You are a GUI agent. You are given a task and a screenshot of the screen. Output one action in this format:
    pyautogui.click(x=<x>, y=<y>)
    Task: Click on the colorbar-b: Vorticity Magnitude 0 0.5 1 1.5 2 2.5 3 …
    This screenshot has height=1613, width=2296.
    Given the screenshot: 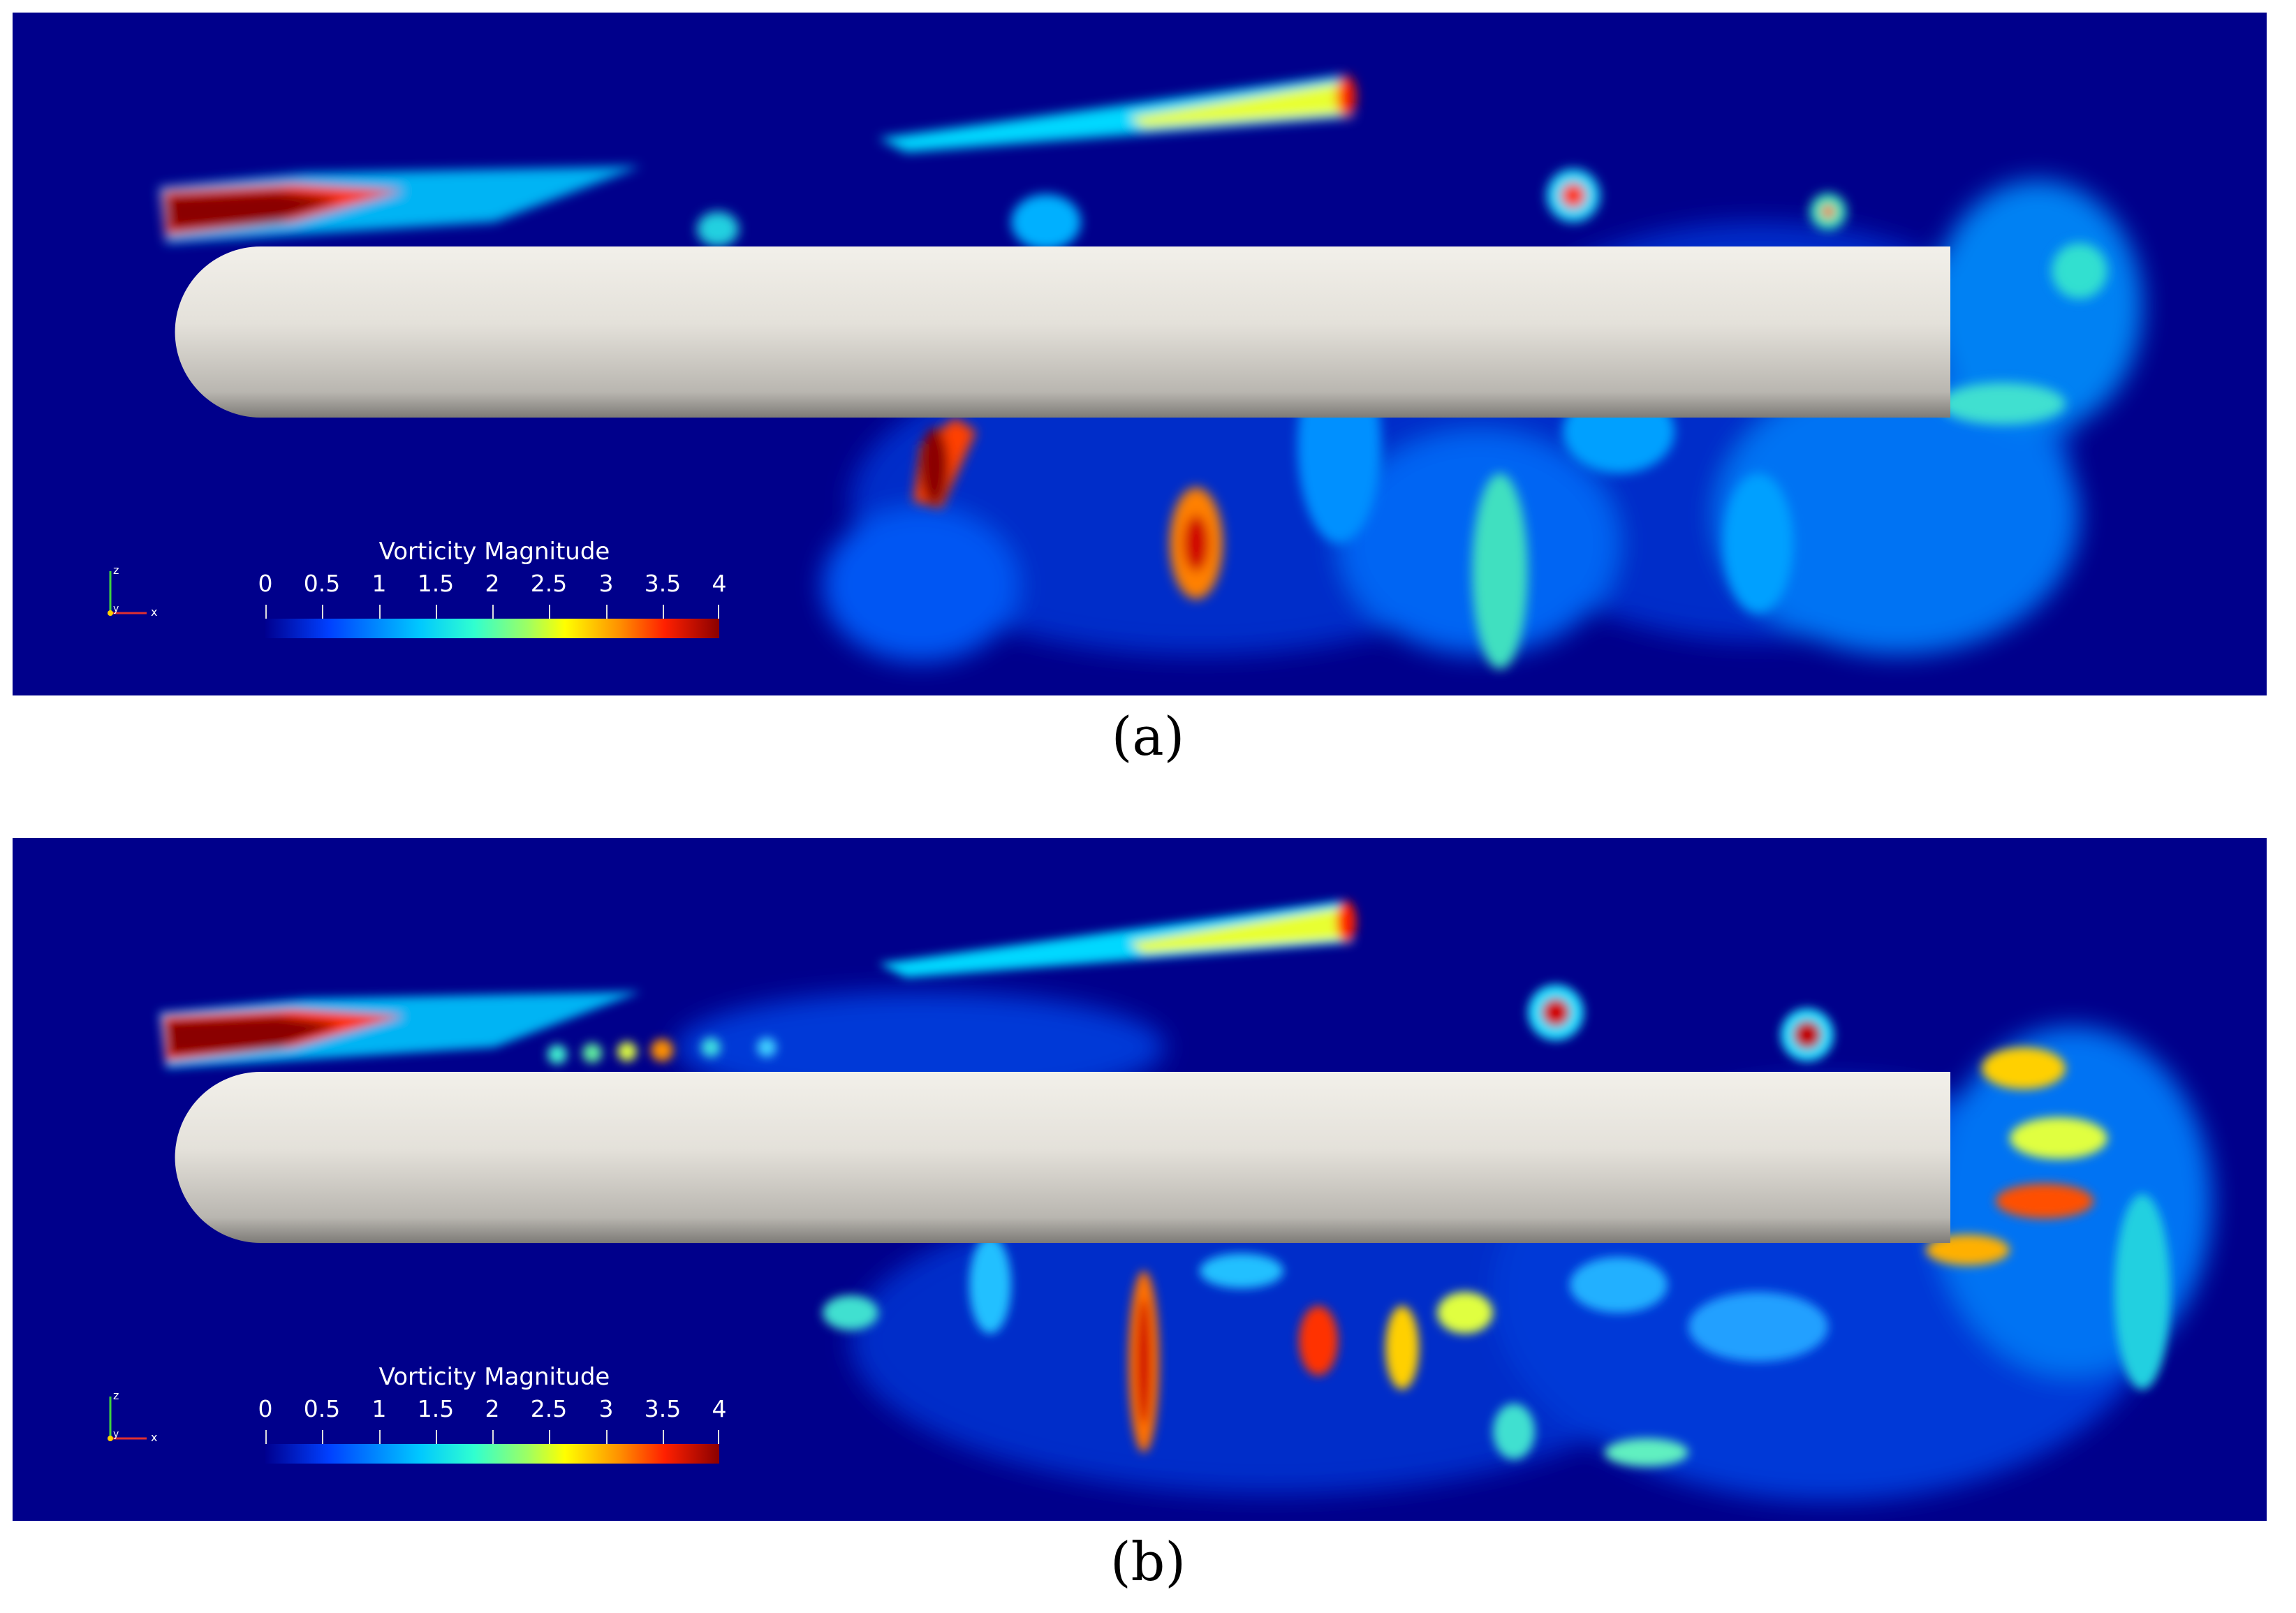 What is the action you would take?
    pyautogui.click(x=495, y=1415)
    